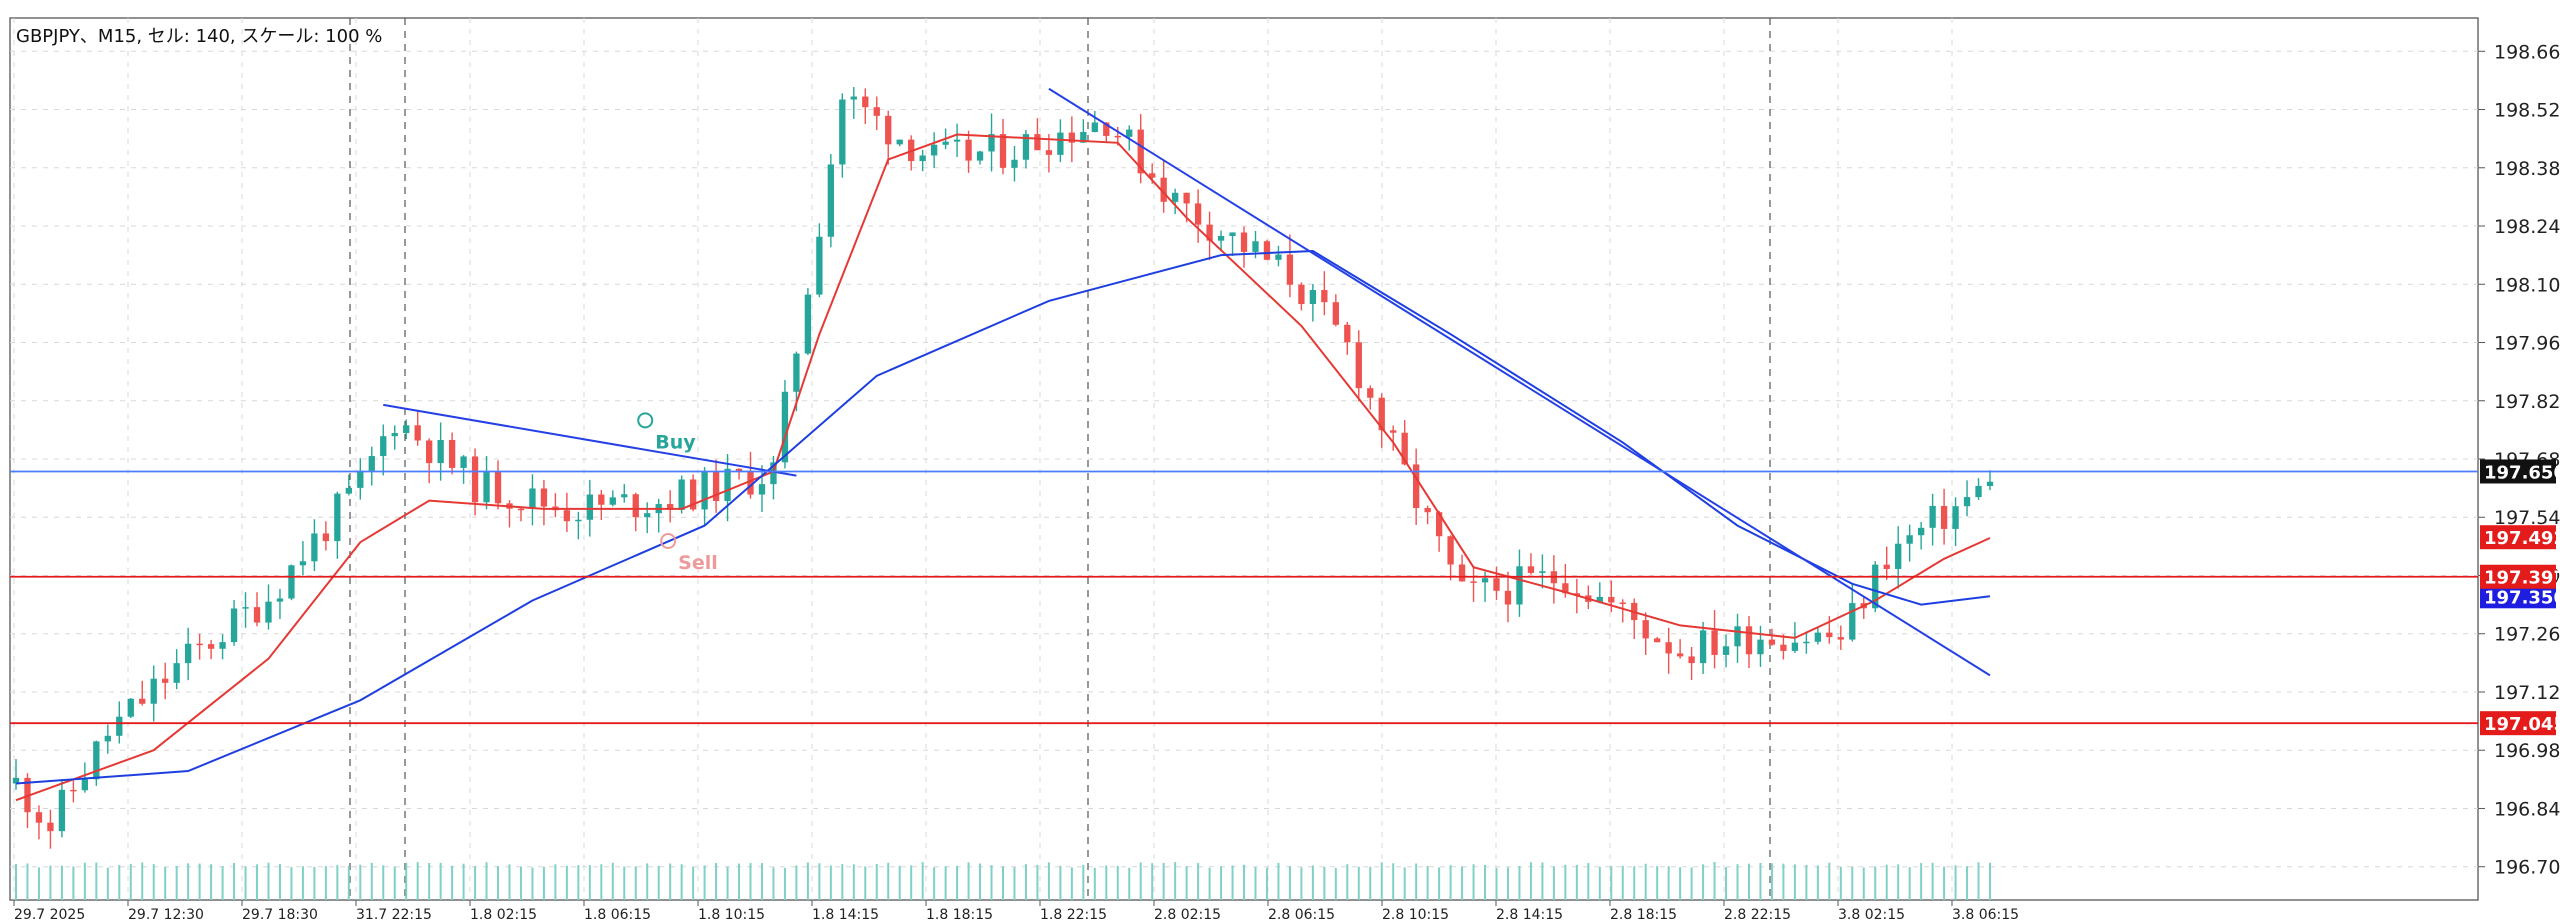  What do you see at coordinates (675, 442) in the screenshot?
I see `trade-annotation: Buy` at bounding box center [675, 442].